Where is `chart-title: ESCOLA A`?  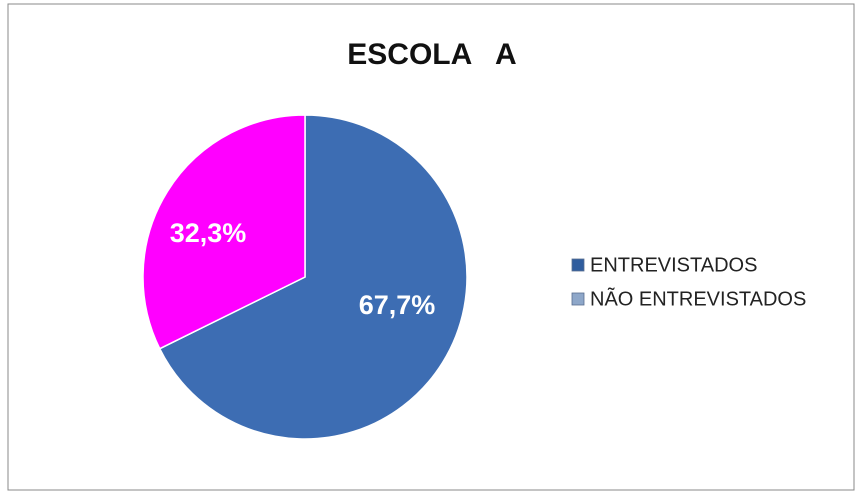 chart-title: ESCOLA A is located at coordinates (431, 54).